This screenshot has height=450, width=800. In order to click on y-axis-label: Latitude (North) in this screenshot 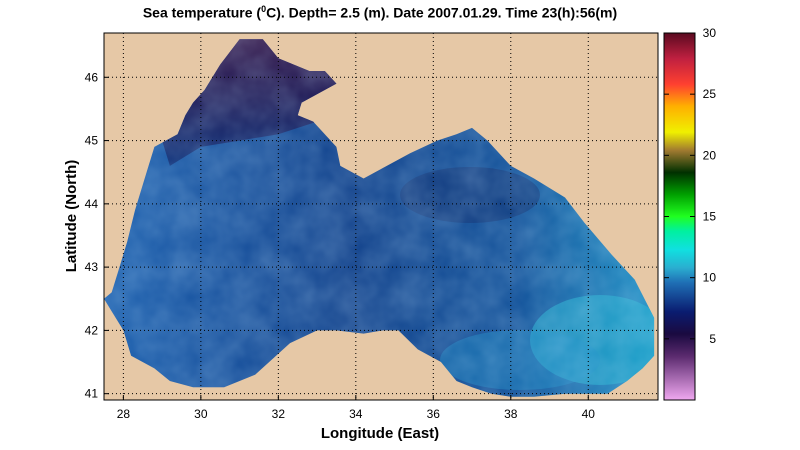, I will do `click(71, 216)`.